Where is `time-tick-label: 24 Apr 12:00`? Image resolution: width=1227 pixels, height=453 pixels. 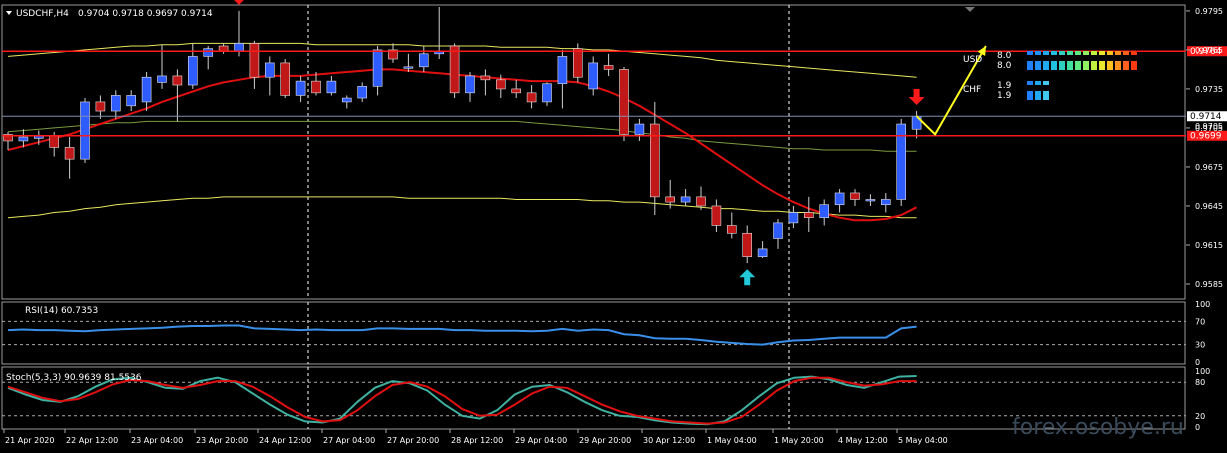
time-tick-label: 24 Apr 12:00 is located at coordinates (285, 440).